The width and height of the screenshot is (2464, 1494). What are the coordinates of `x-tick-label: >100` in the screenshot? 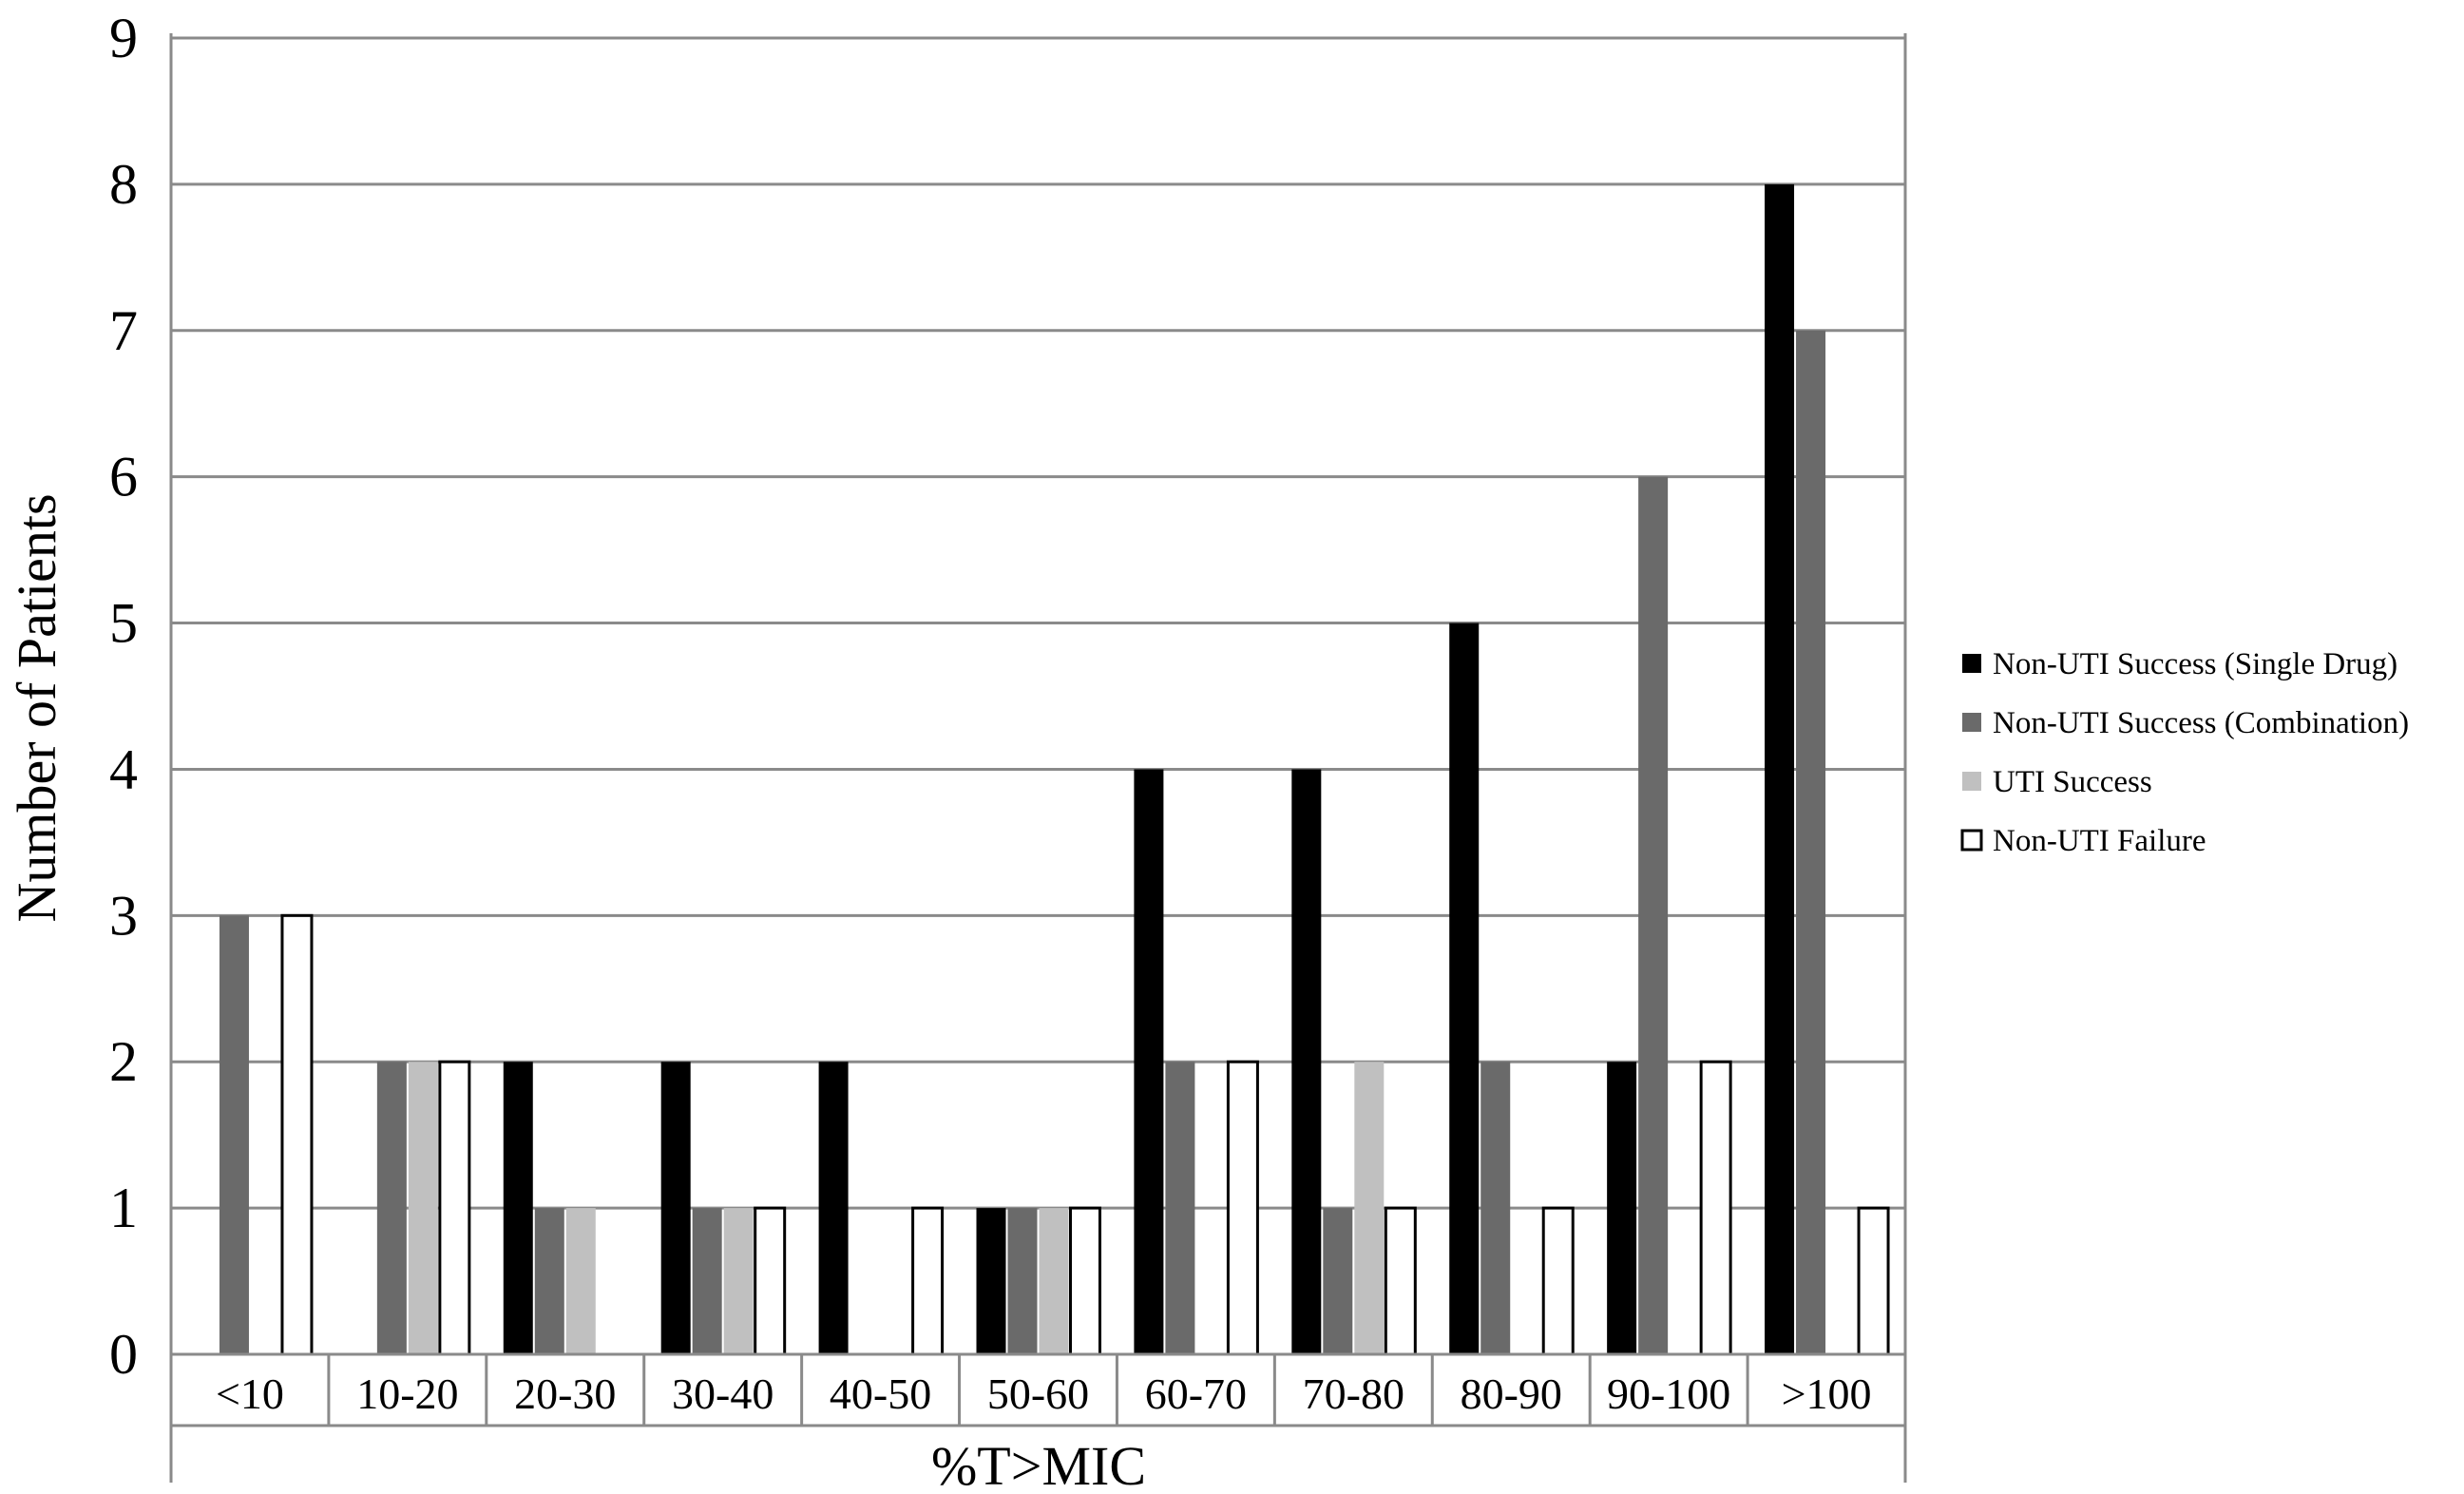 It's located at (1827, 1394).